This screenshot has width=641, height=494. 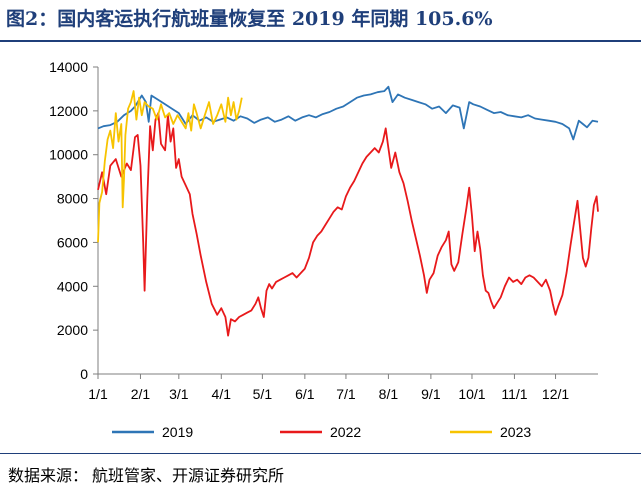 What do you see at coordinates (188, 475) in the screenshot?
I see `source-text: 航班管家、开源证券研究所` at bounding box center [188, 475].